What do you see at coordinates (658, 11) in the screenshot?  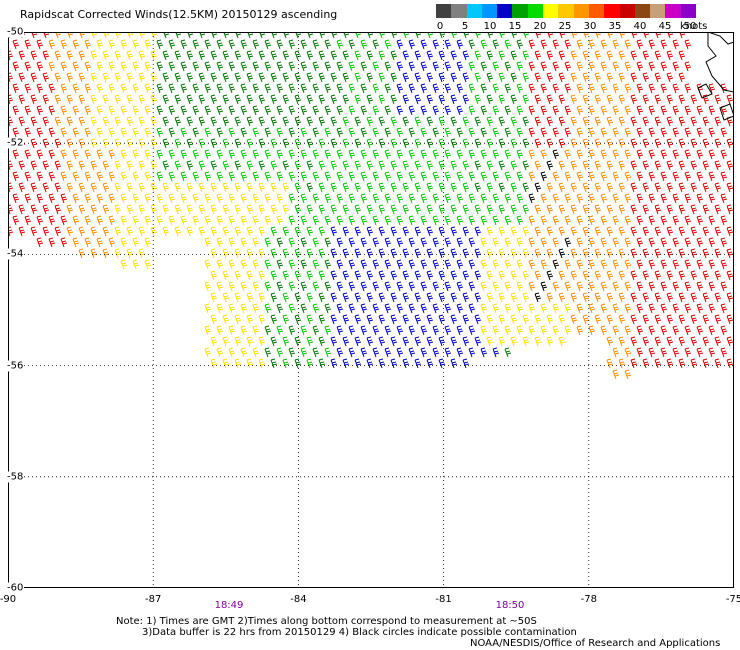 I see `colorbar-segment` at bounding box center [658, 11].